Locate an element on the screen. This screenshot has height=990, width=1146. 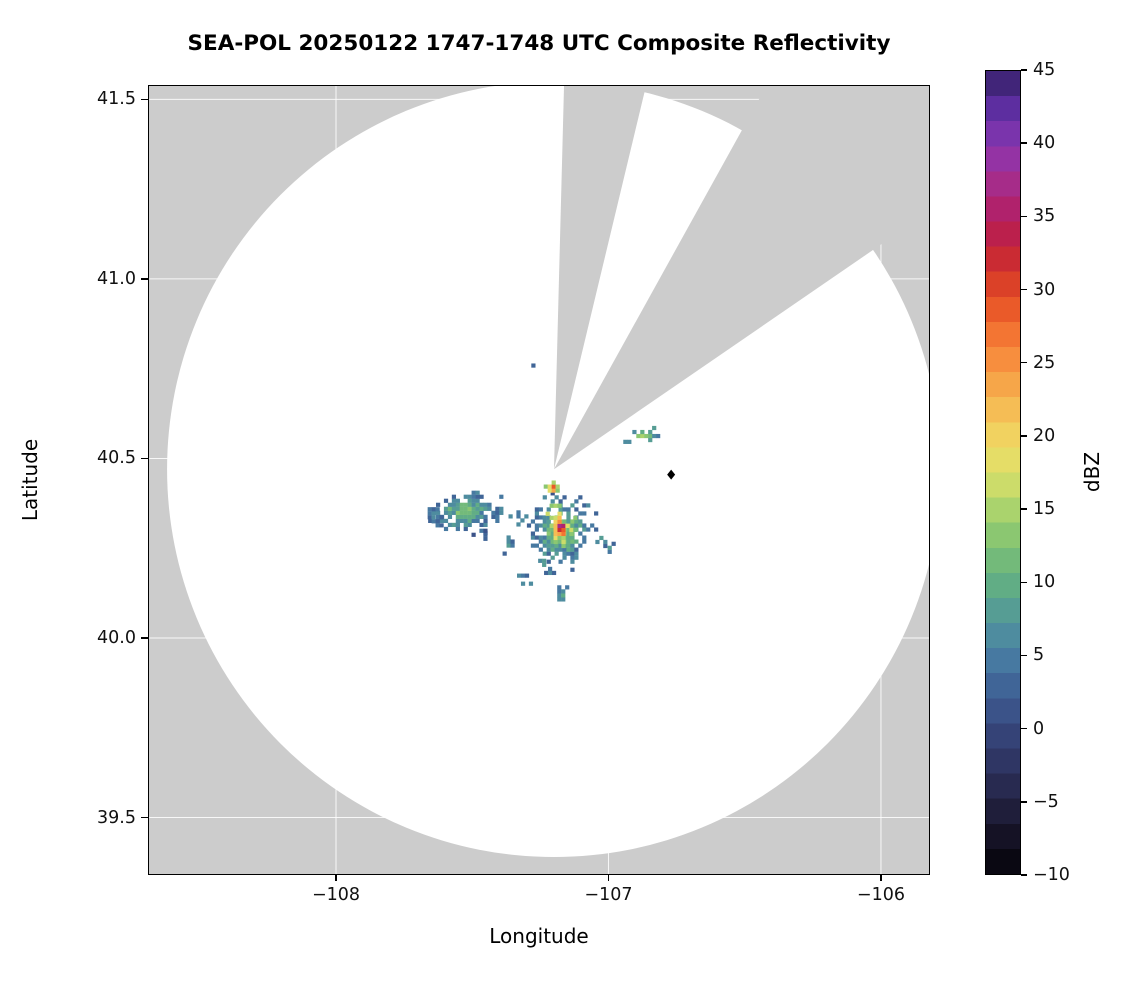
colorbar-tick-label: 10 is located at coordinates (1044, 582).